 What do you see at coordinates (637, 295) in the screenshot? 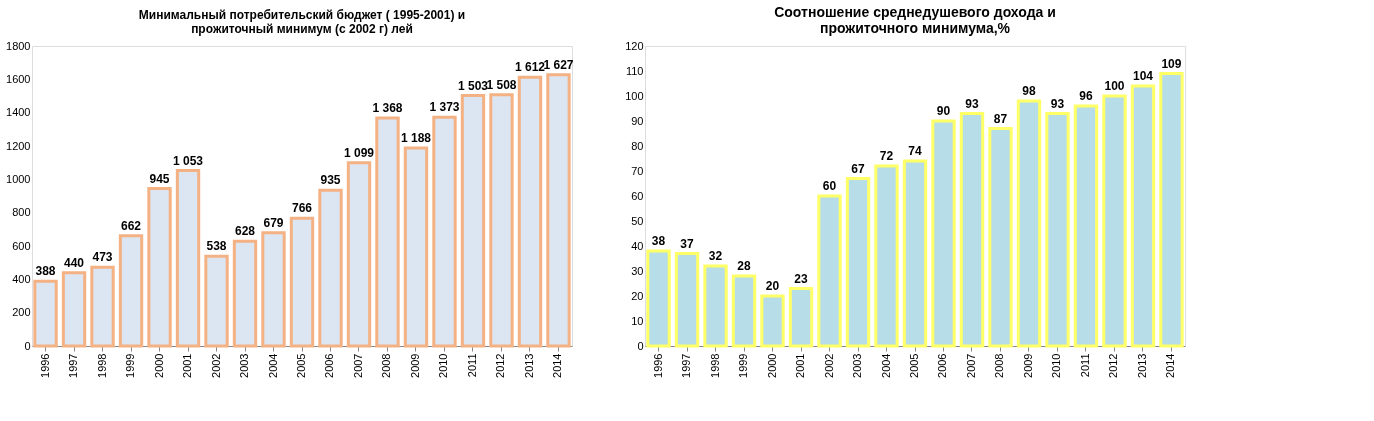
I see `y-tick-label: 20` at bounding box center [637, 295].